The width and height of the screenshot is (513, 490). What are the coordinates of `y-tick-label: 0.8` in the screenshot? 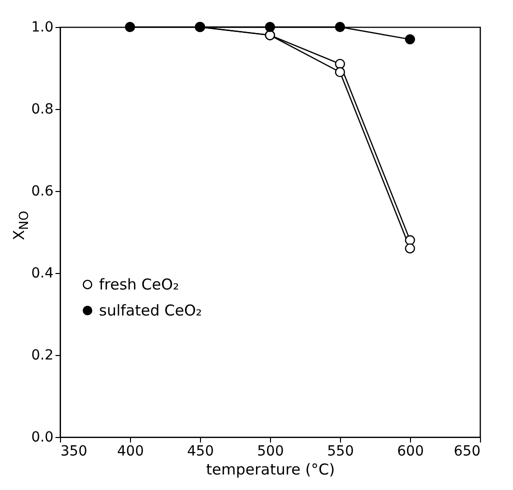 It's located at (42, 110).